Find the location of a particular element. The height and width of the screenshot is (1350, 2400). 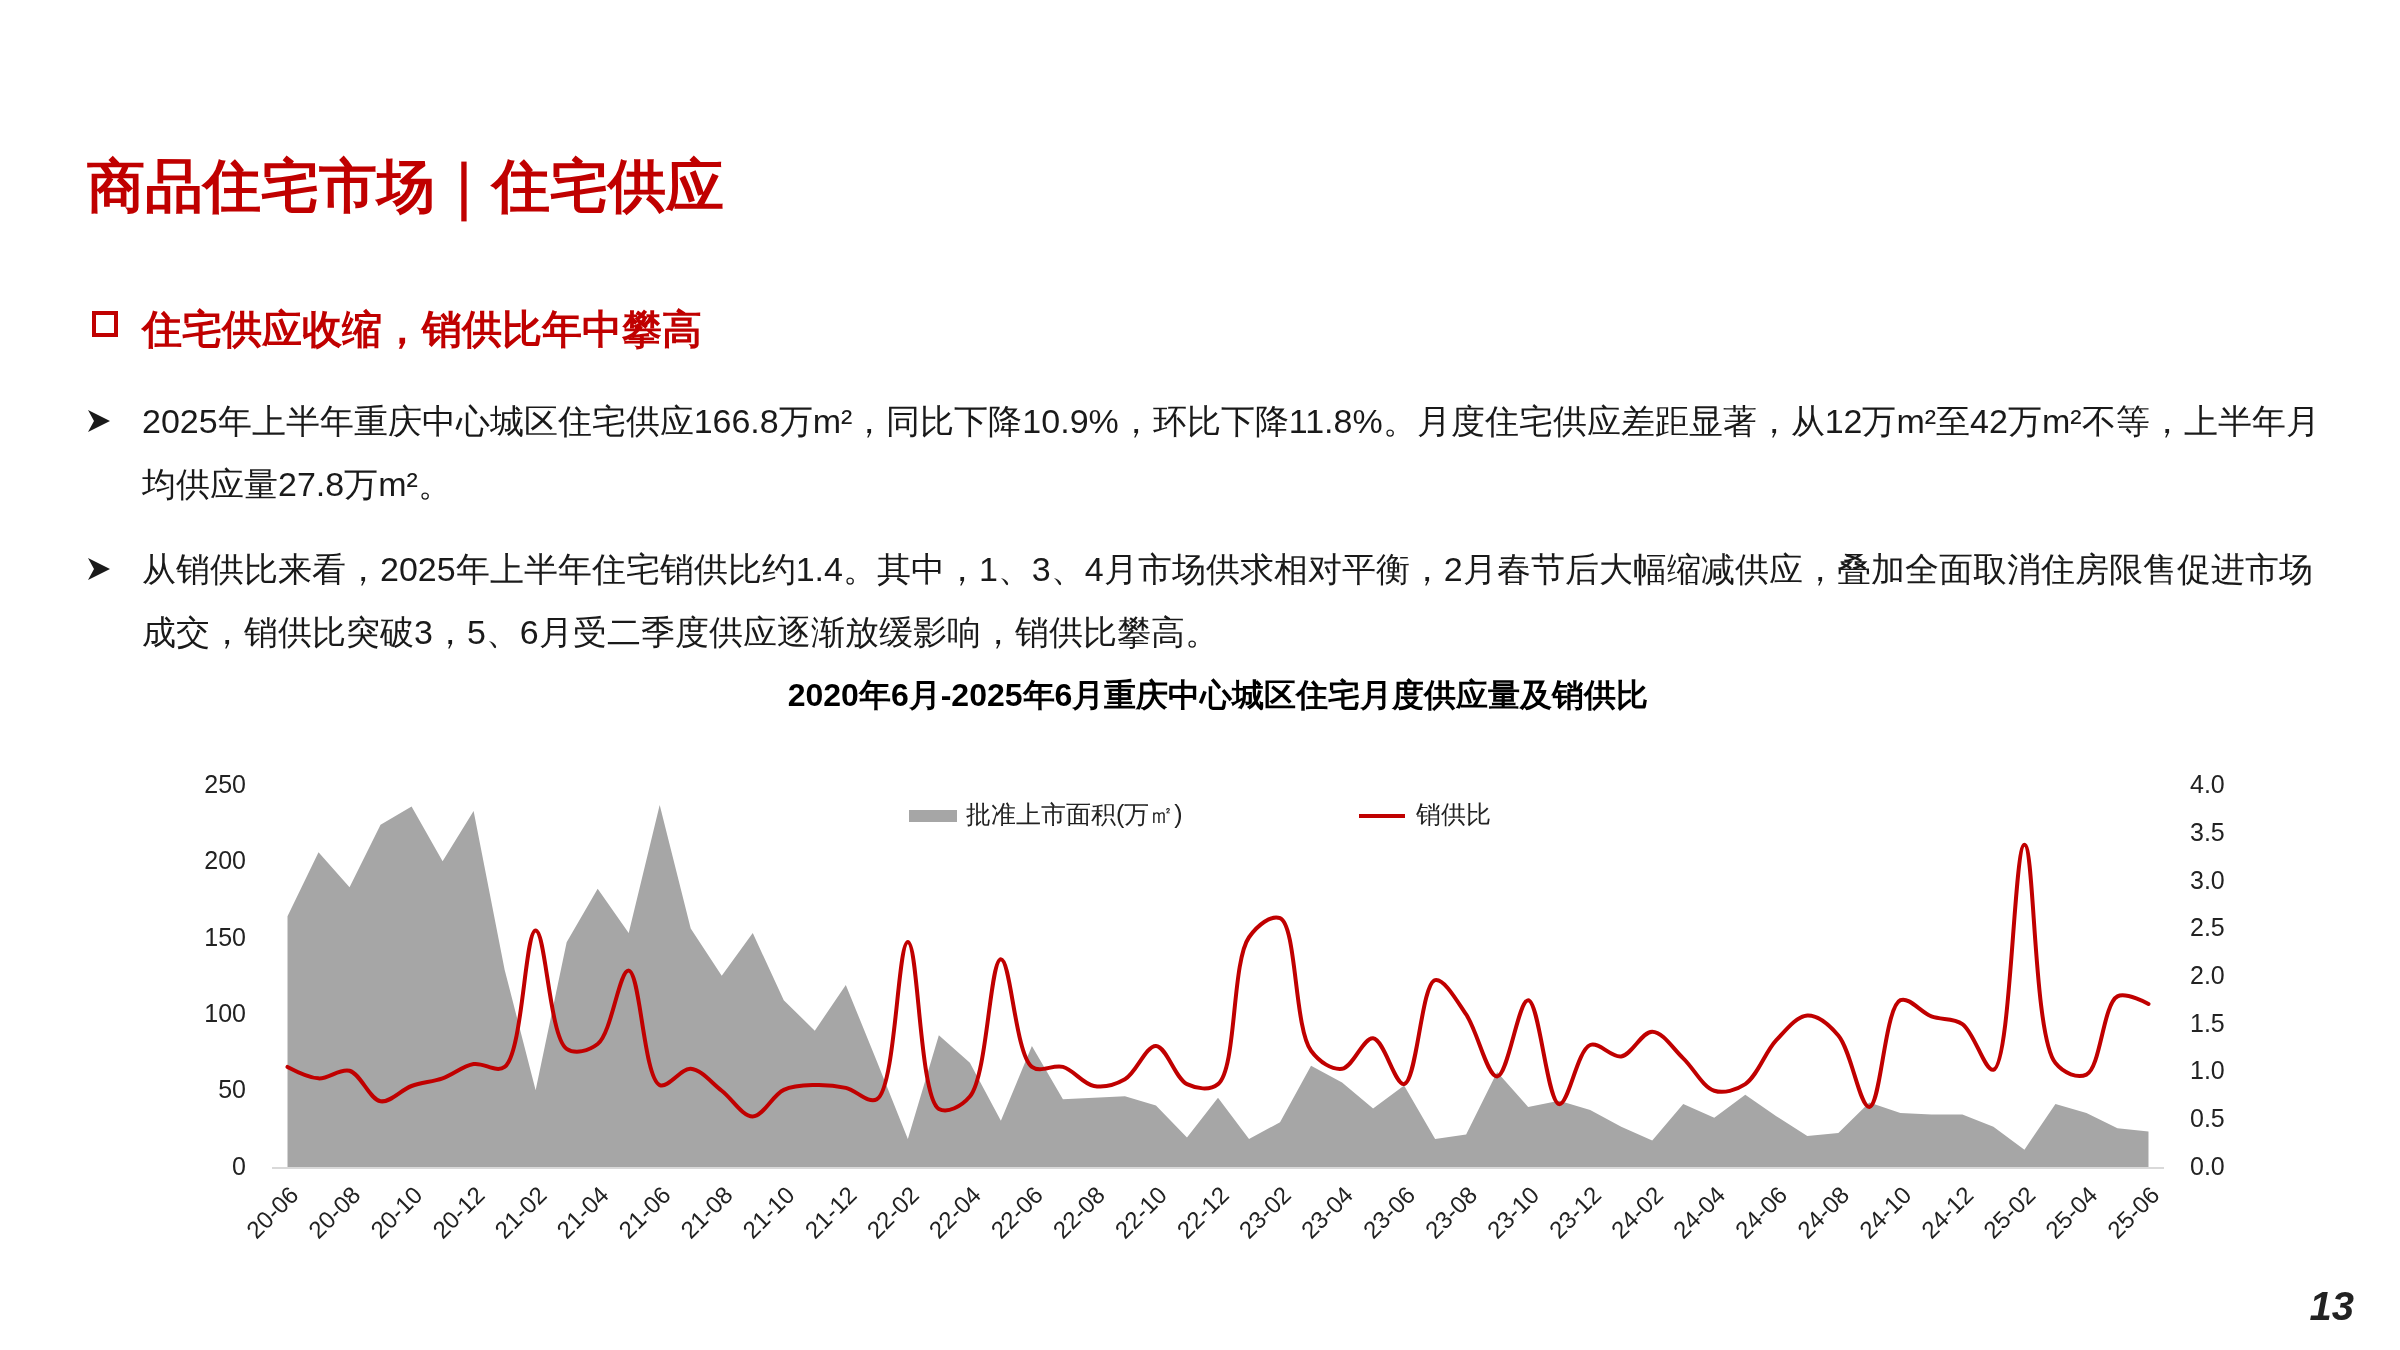

y2-tick-label: 1.5 is located at coordinates (2207, 1022).